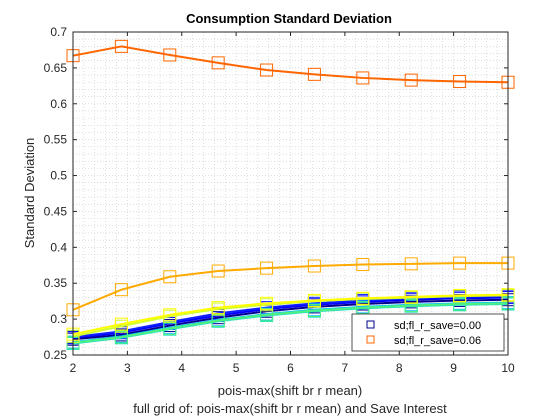 This screenshot has width=560, height=420. What do you see at coordinates (399, 368) in the screenshot?
I see `x-tick-label: 8` at bounding box center [399, 368].